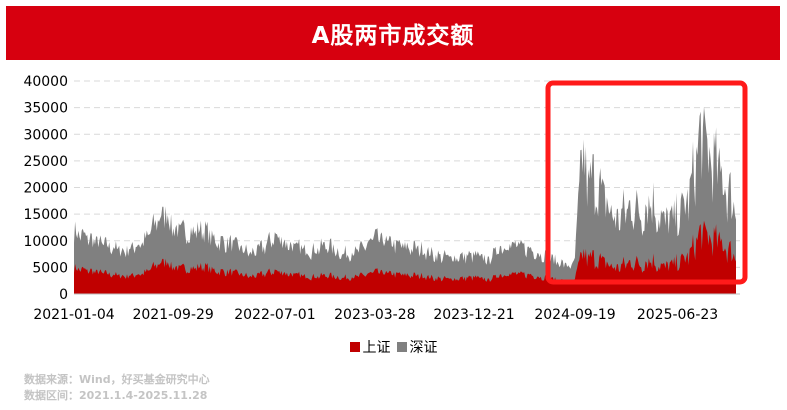 The image size is (787, 410). What do you see at coordinates (374, 315) in the screenshot?
I see `x-tick-label: 2023-03-28` at bounding box center [374, 315].